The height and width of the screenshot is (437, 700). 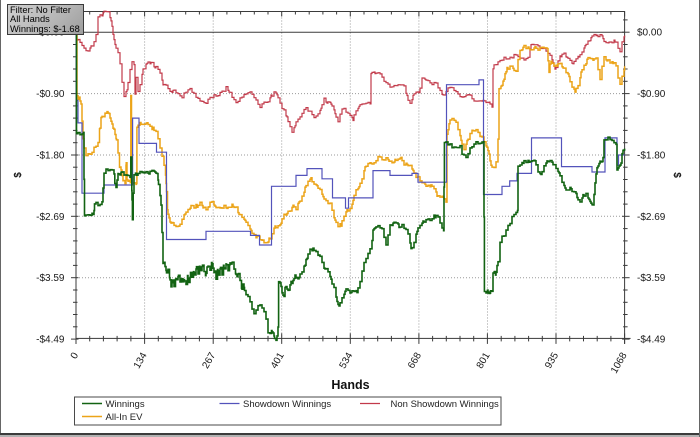 What do you see at coordinates (649, 33) in the screenshot?
I see `svg-text: $0.00` at bounding box center [649, 33].